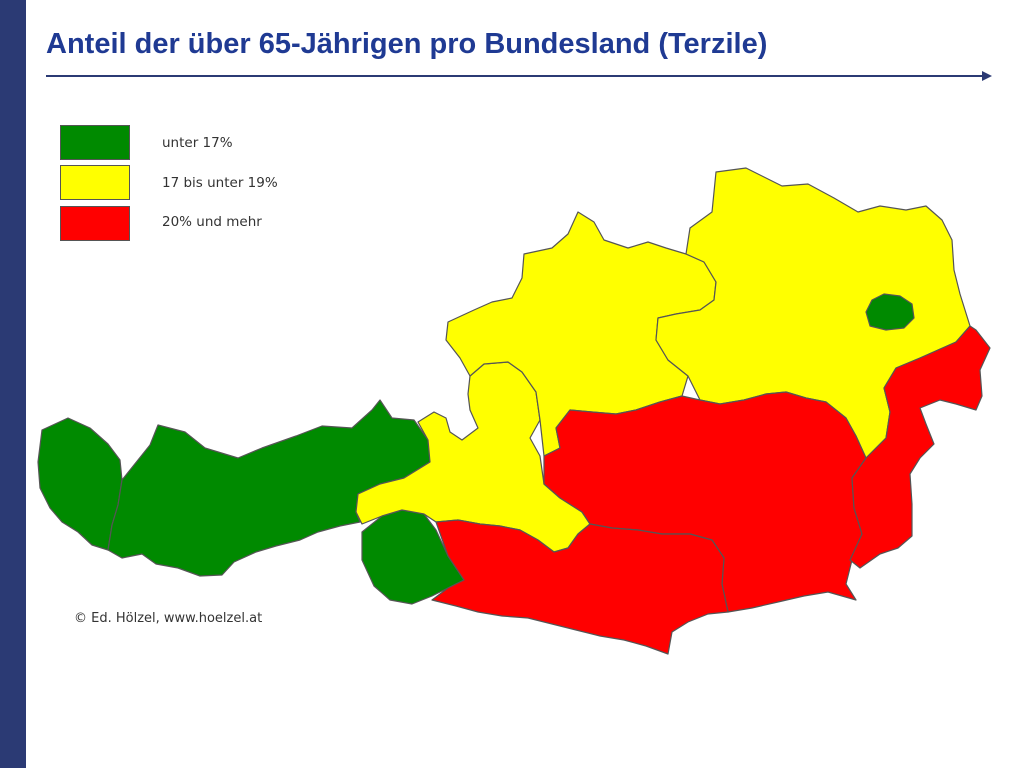 This screenshot has height=768, width=1024. Describe the element at coordinates (168, 618) in the screenshot. I see `copyright-notice: © Ed. Hölzel, www.hoelzel.at` at that location.